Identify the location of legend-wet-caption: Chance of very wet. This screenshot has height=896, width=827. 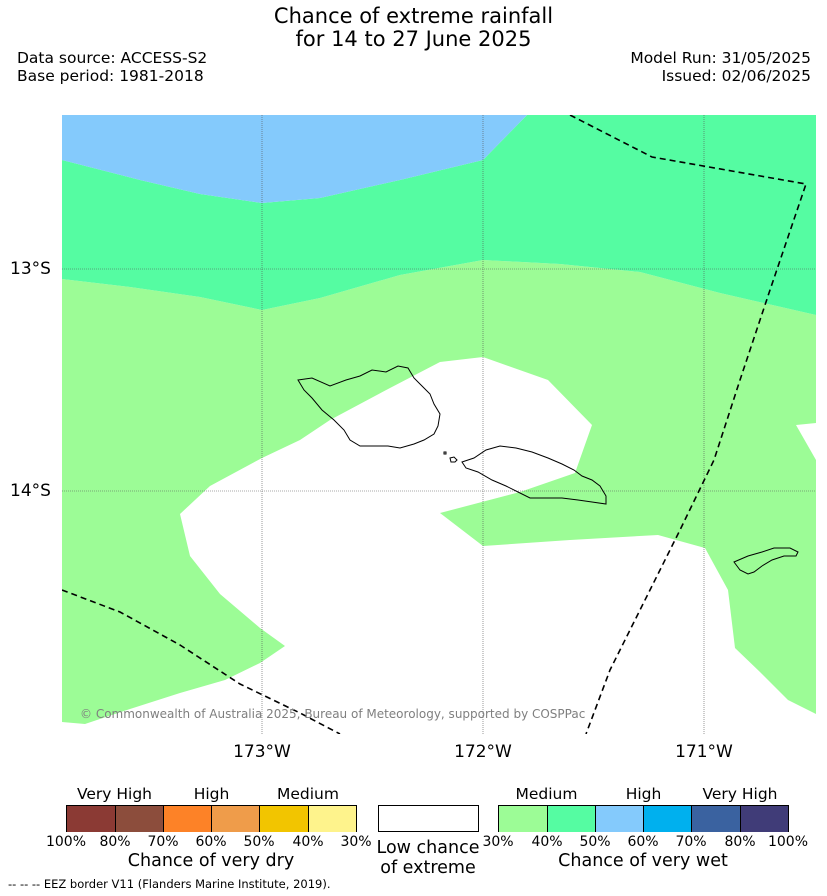
(643, 861).